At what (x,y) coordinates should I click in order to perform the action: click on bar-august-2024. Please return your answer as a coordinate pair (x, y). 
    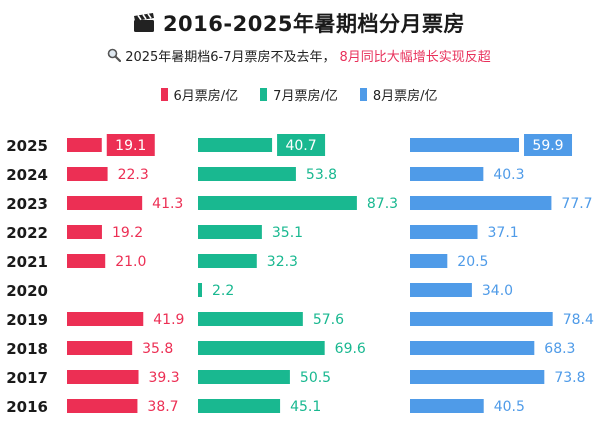
    Looking at the image, I should click on (447, 174).